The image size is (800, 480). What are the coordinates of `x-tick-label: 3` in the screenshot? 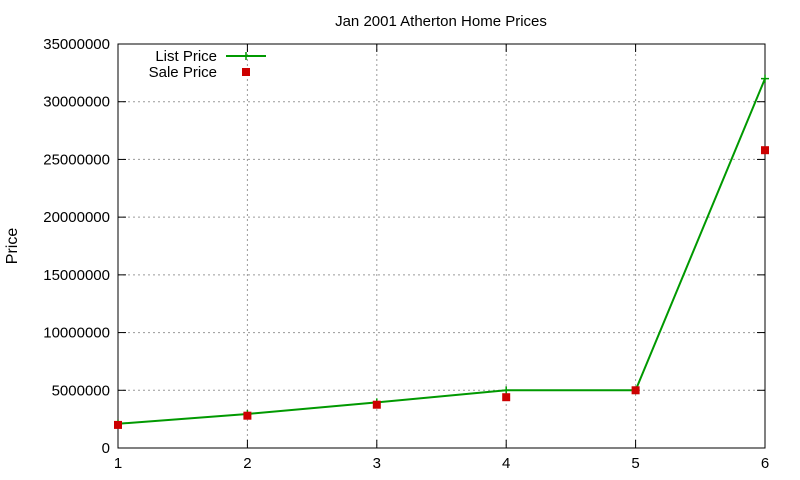 It's located at (377, 463).